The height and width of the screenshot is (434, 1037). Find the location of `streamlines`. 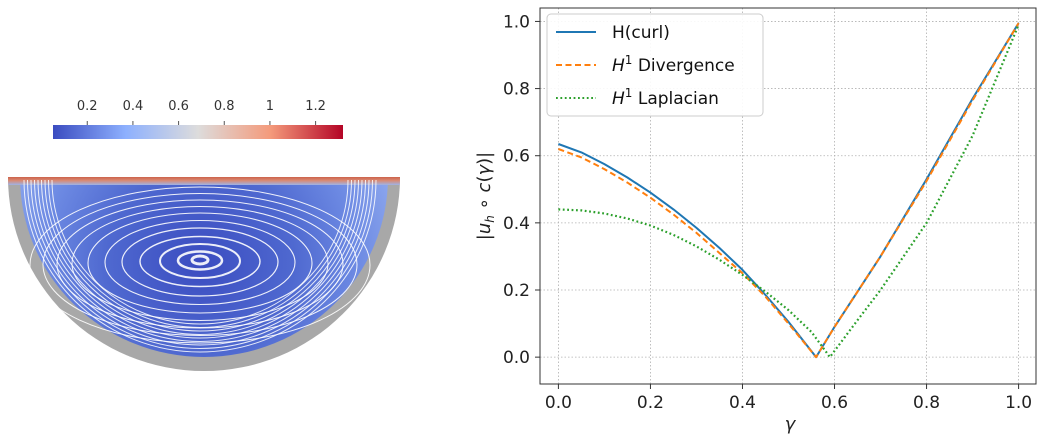

streamlines is located at coordinates (200, 266).